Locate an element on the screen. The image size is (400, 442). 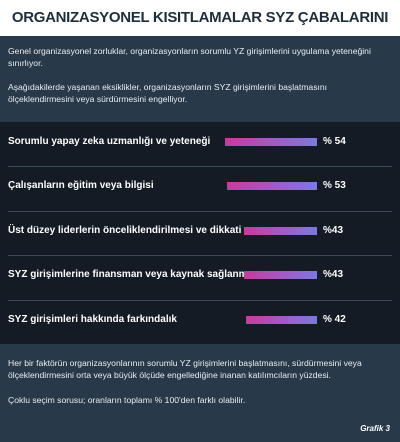
bar-category-label: SYZ girişimleri hakkında farkındalık is located at coordinates (92, 319).